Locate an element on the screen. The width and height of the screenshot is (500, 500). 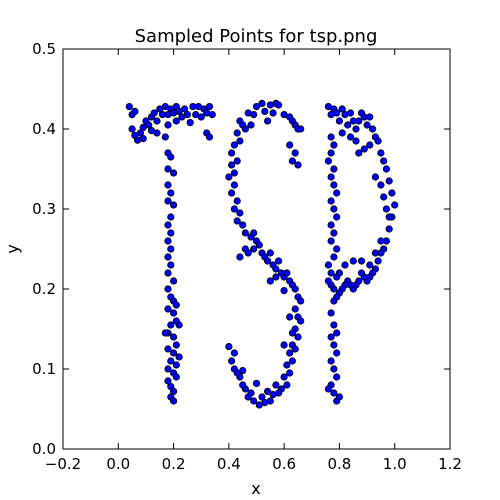
x-axis-label: x is located at coordinates (255, 488).